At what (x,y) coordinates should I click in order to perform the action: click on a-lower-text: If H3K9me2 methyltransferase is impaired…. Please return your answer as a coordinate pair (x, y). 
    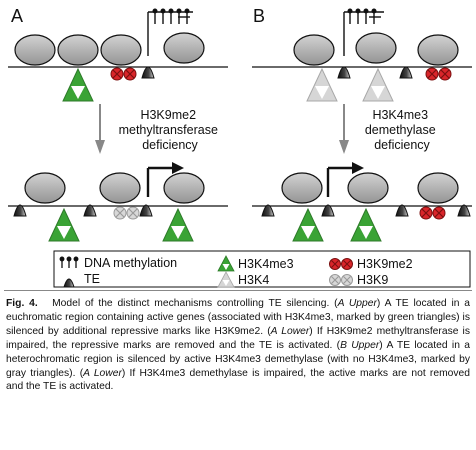
    Looking at the image, I should click on (238, 338).